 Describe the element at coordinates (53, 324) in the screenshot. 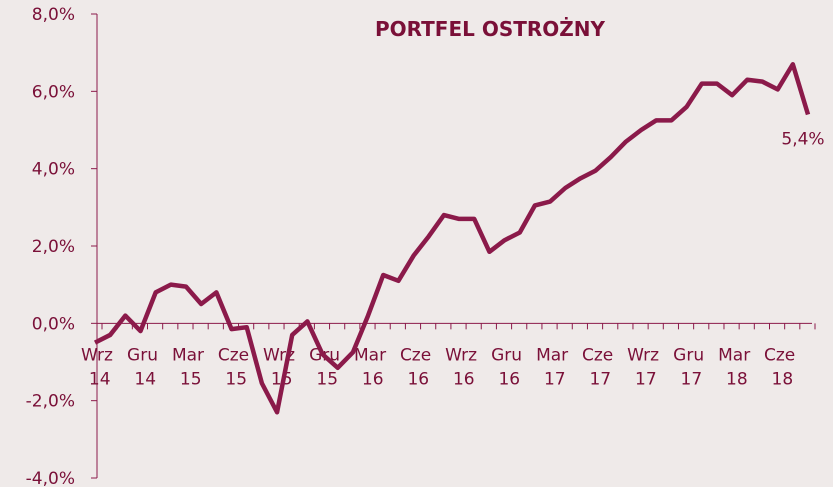

I see `y-tick-label: 0,0%` at that location.